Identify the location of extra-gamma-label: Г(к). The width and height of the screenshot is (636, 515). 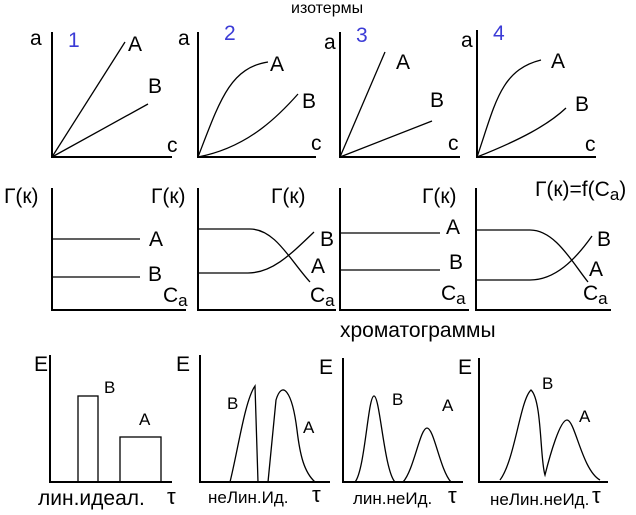
(288, 196).